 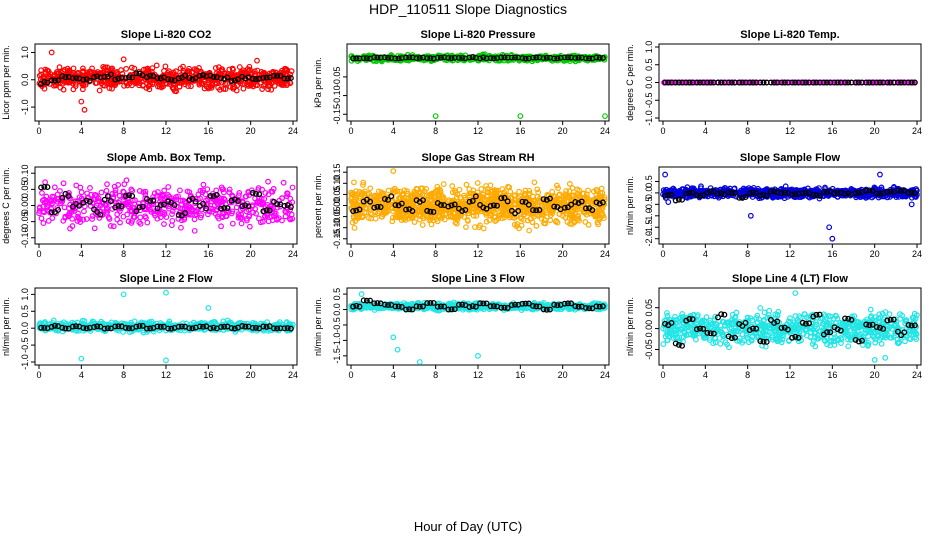 What do you see at coordinates (337, 239) in the screenshot?
I see `y-tick-label: -0.15` at bounding box center [337, 239].